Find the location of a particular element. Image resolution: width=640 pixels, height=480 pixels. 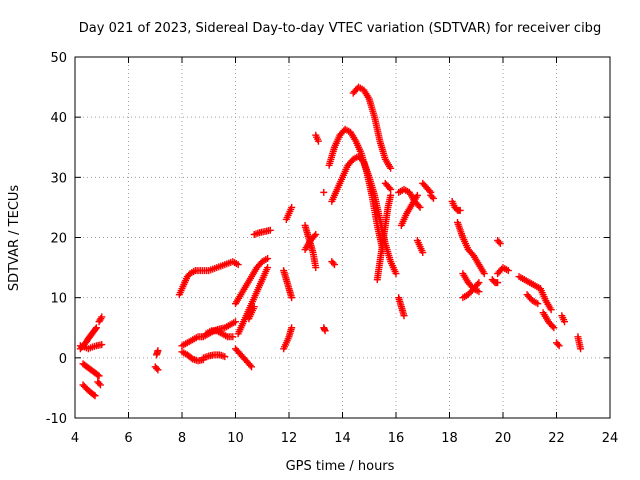

x-tick-label: 4 is located at coordinates (75, 438).